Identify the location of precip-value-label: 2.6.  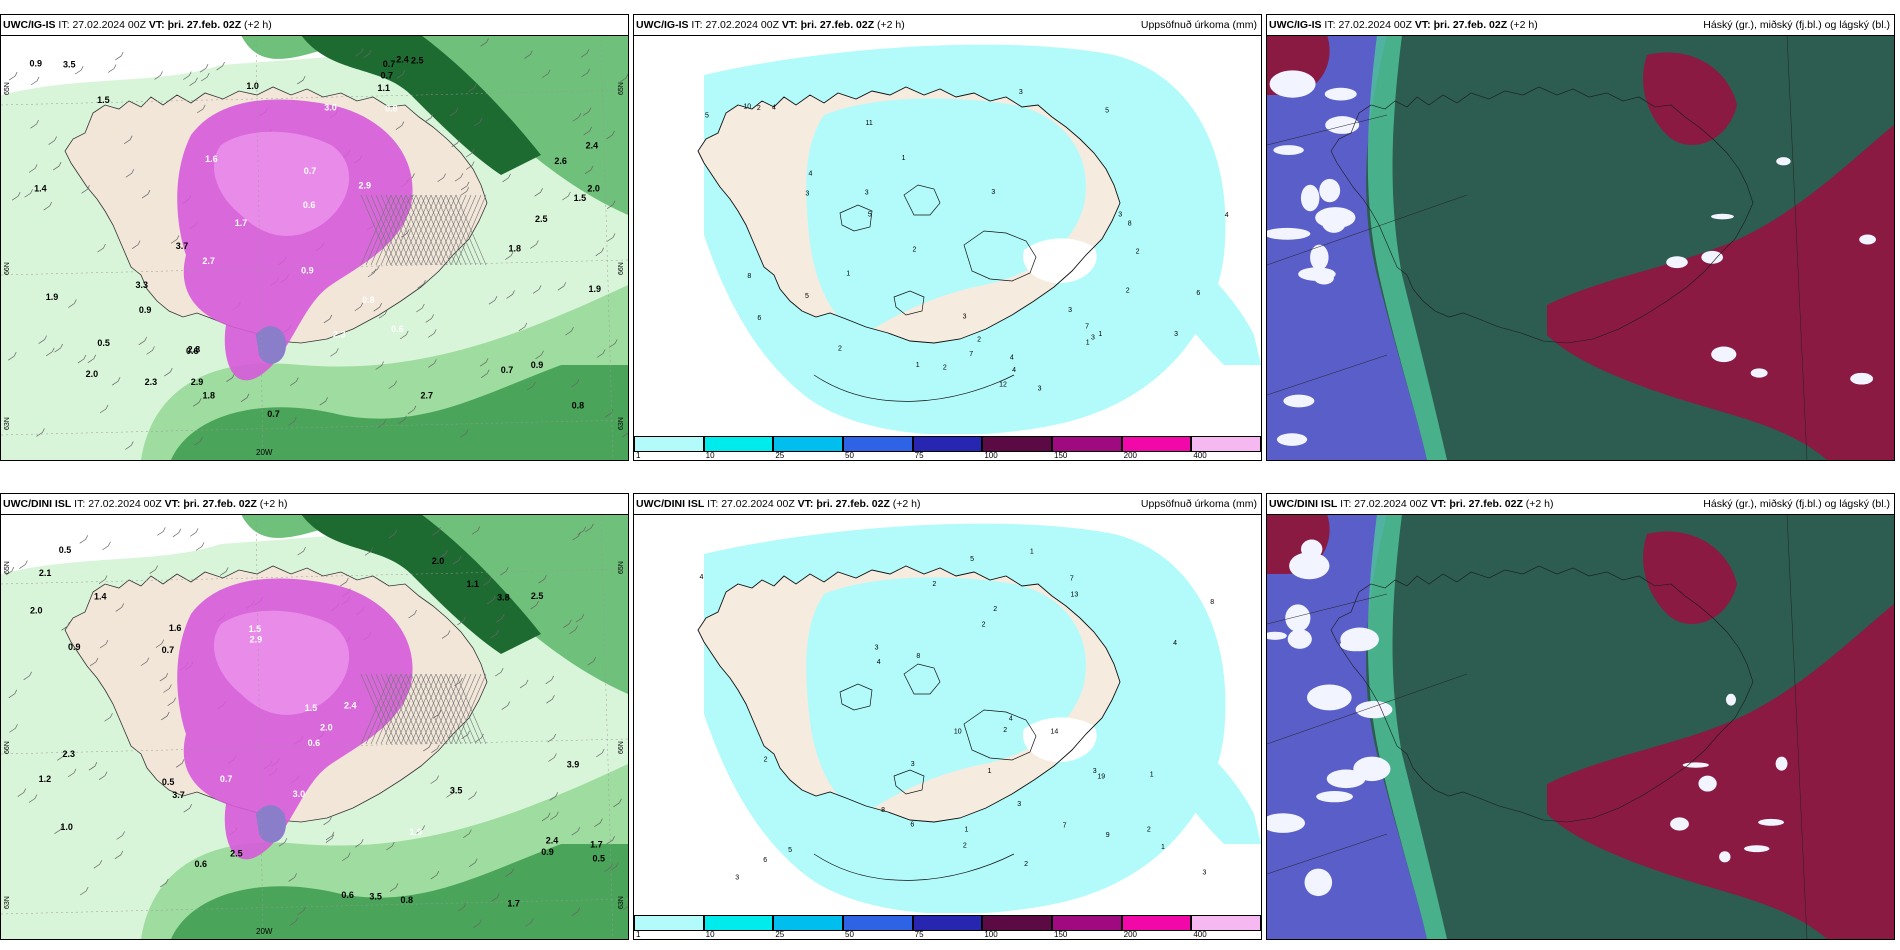
(560, 161).